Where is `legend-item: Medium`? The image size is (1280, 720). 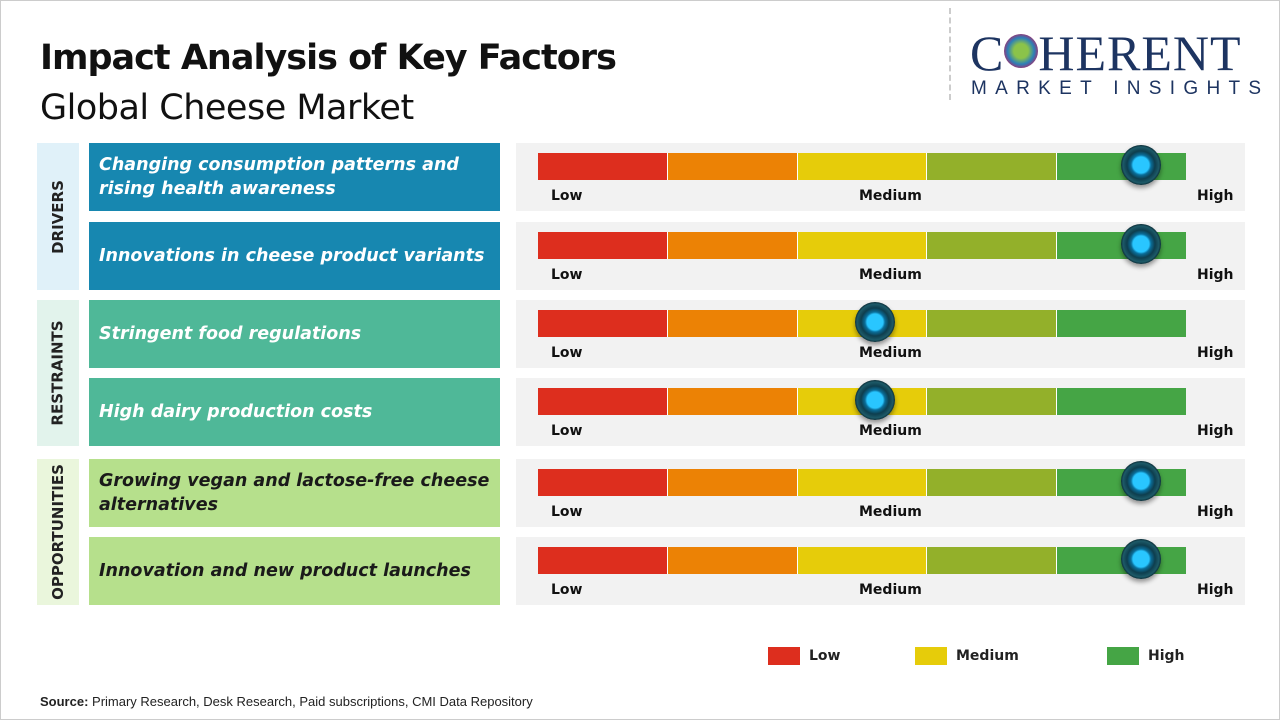
legend-item: Medium is located at coordinates (967, 656).